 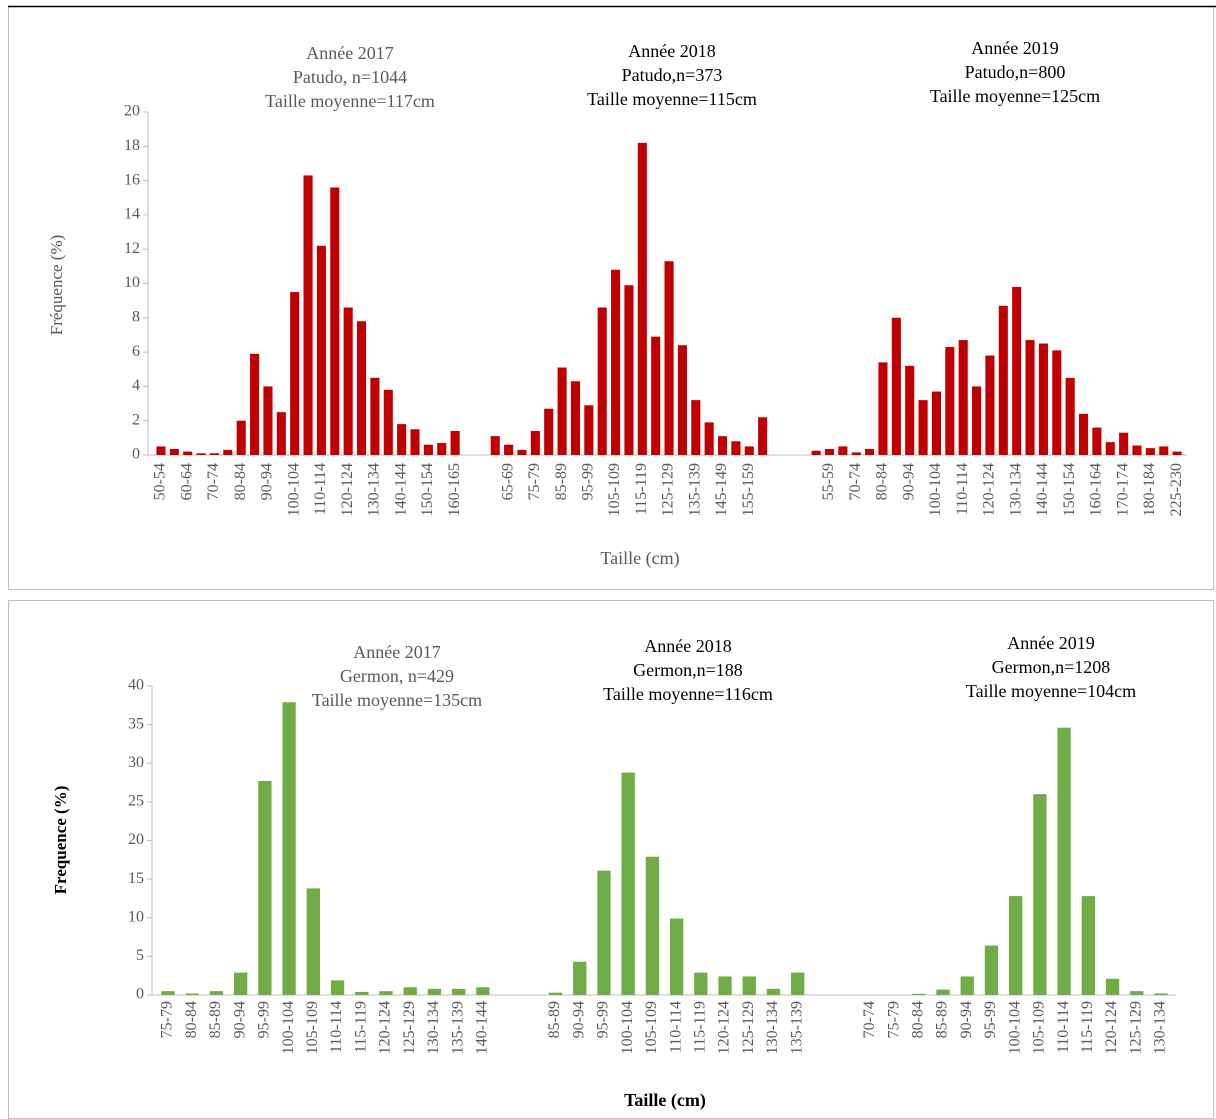 What do you see at coordinates (56, 285) in the screenshot?
I see `y-axis-title: Fréquence (%)` at bounding box center [56, 285].